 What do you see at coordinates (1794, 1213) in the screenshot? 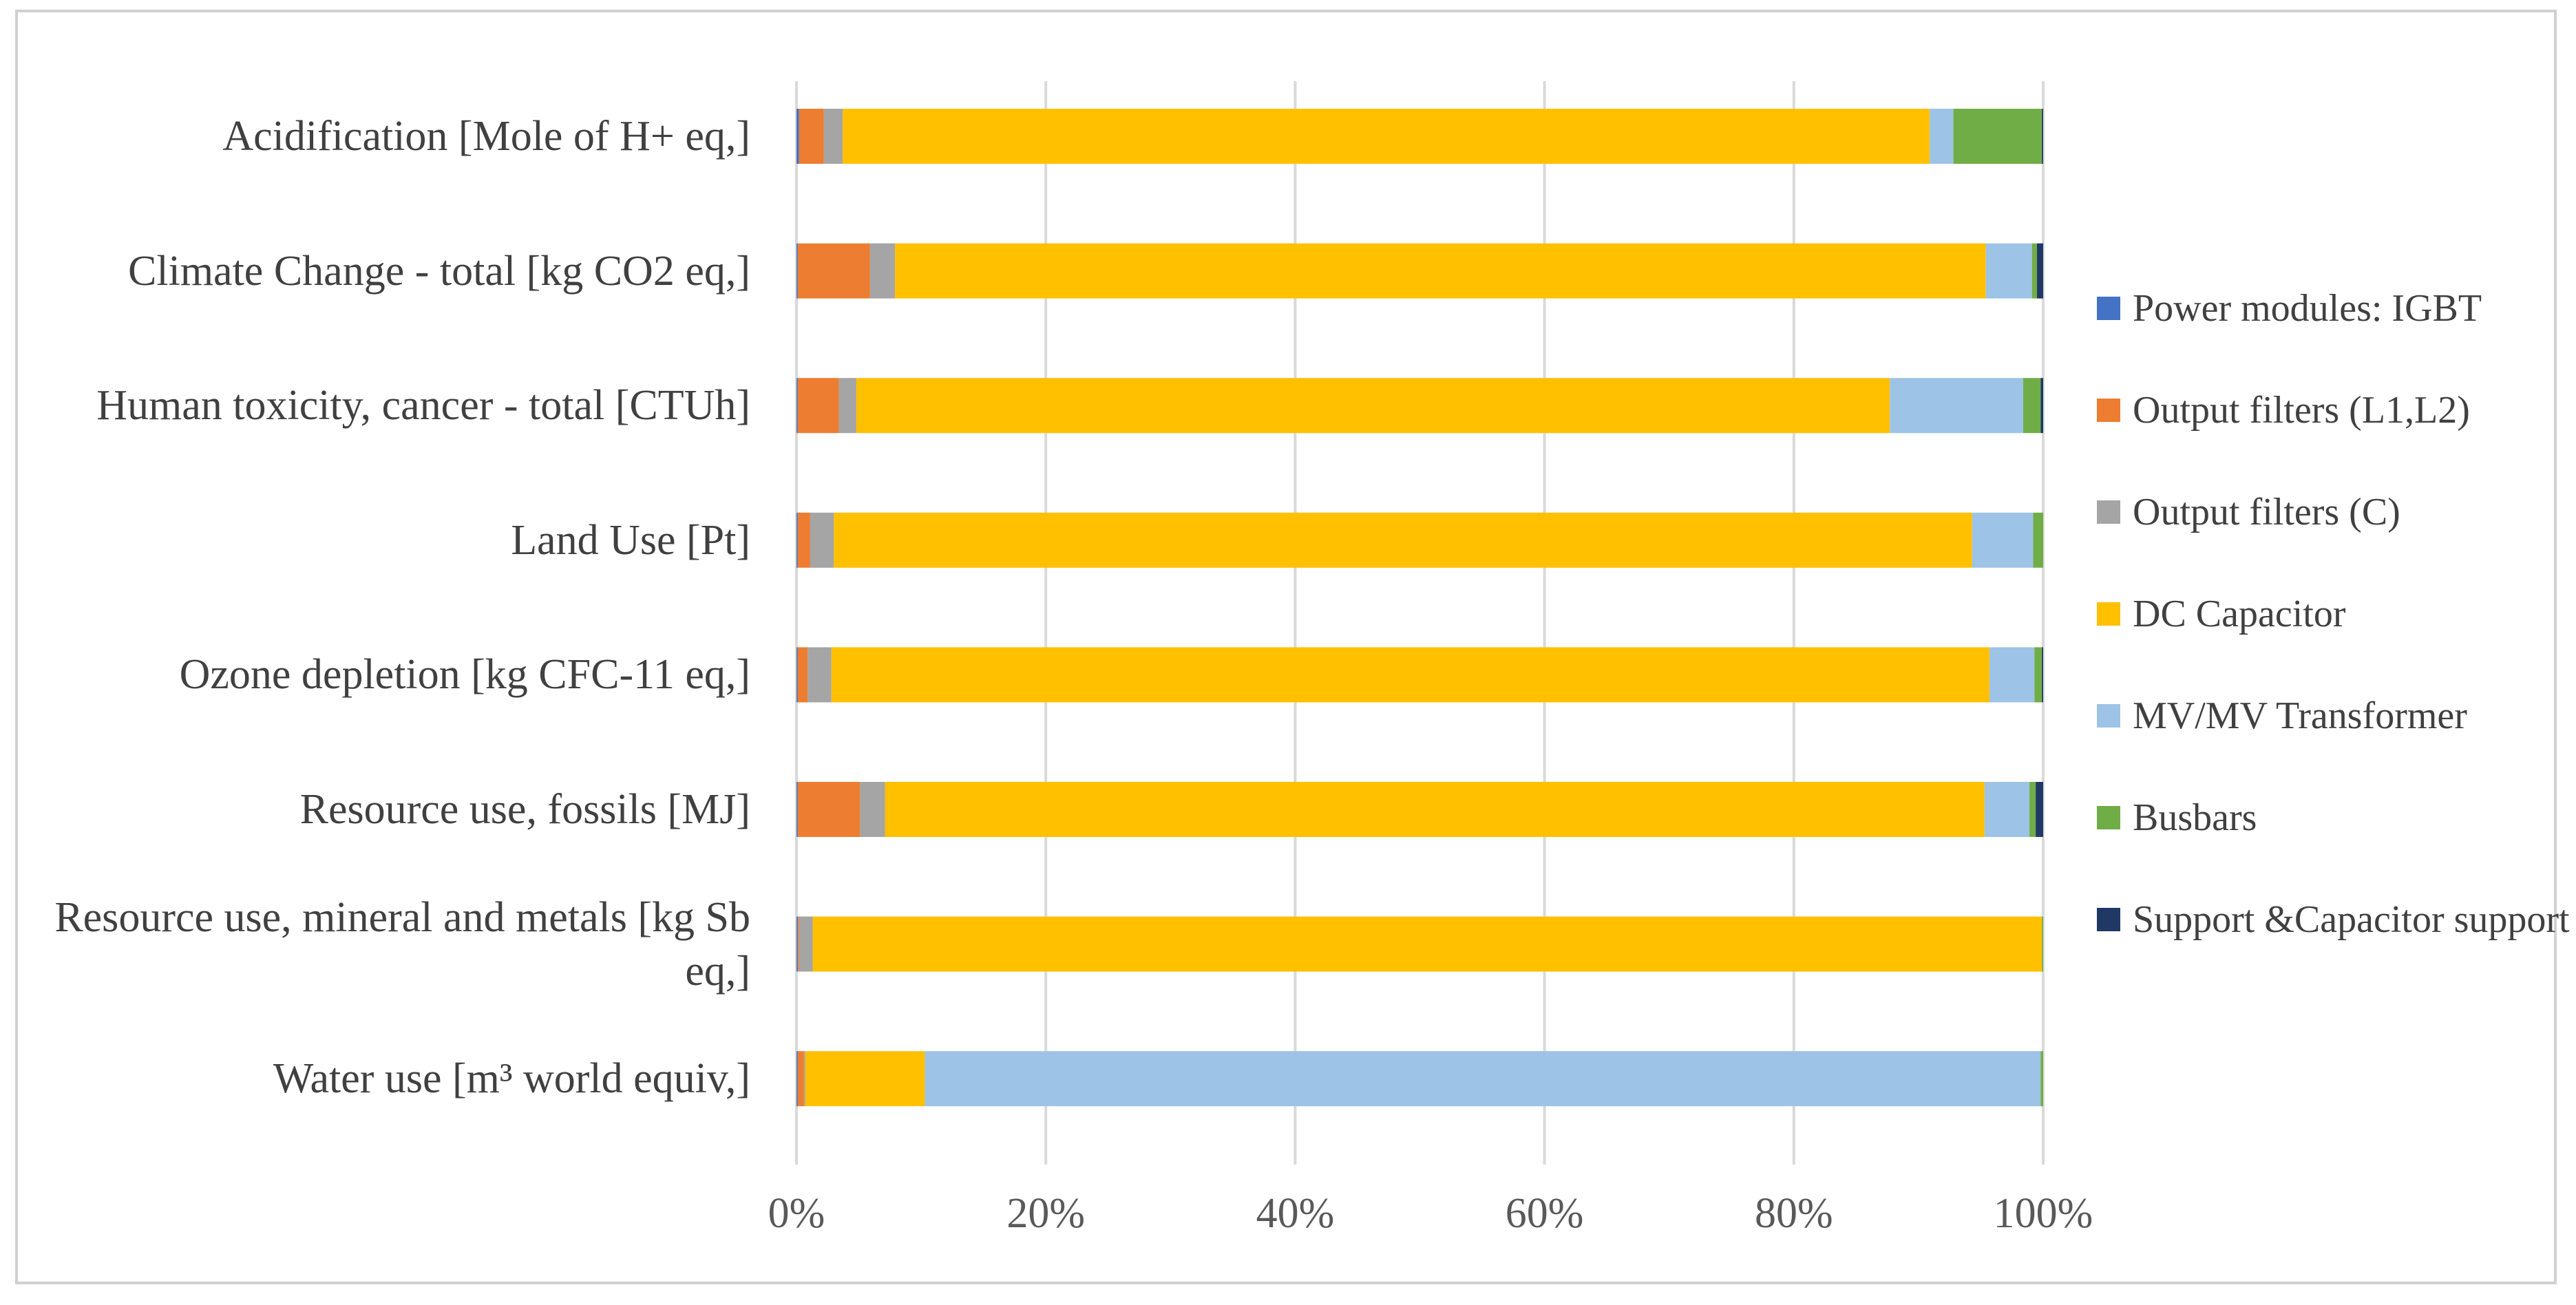
I see `x-tick-label: 80%` at bounding box center [1794, 1213].